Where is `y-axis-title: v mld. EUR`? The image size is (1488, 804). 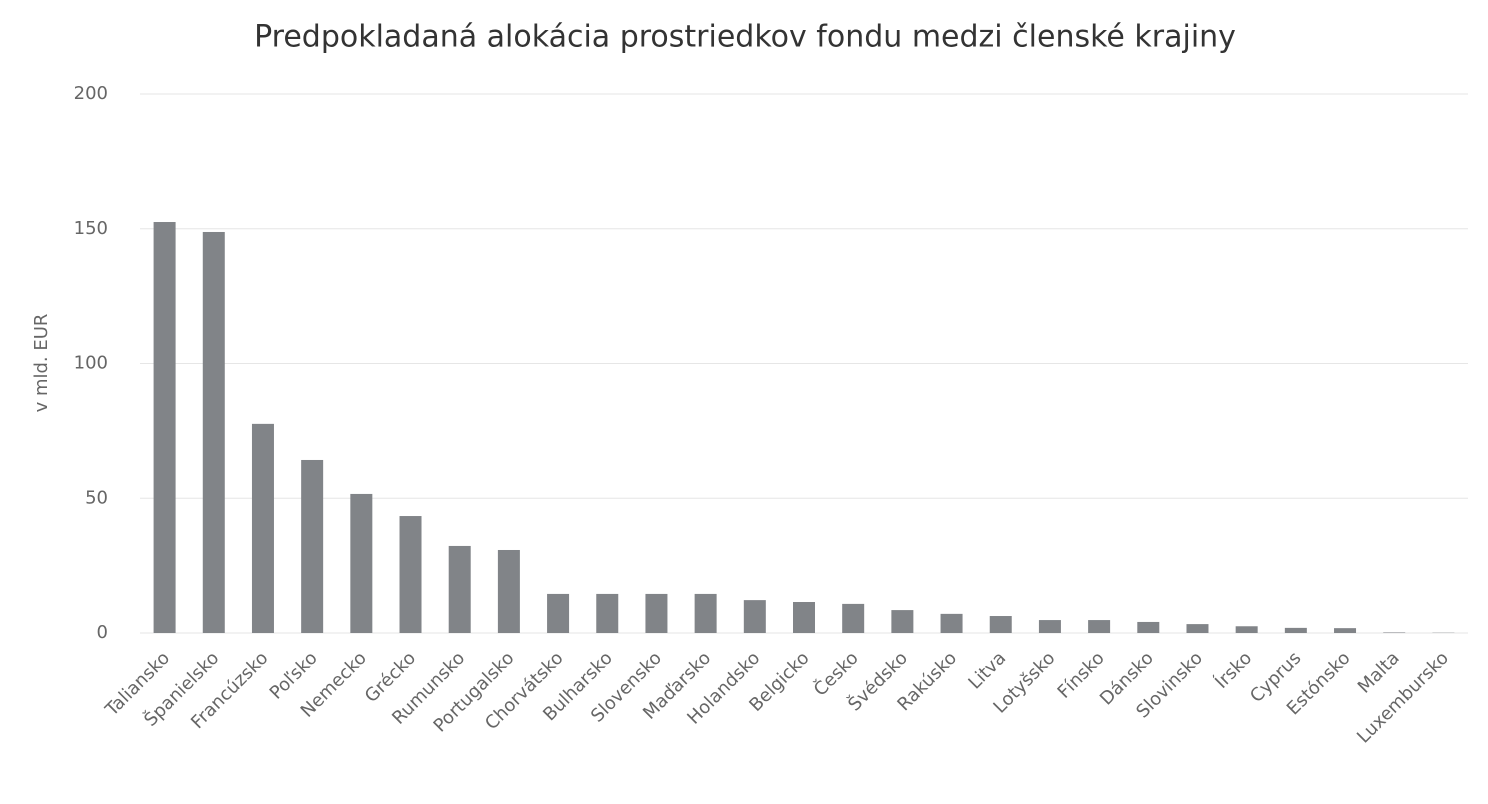
y-axis-title: v mld. EUR is located at coordinates (41, 363).